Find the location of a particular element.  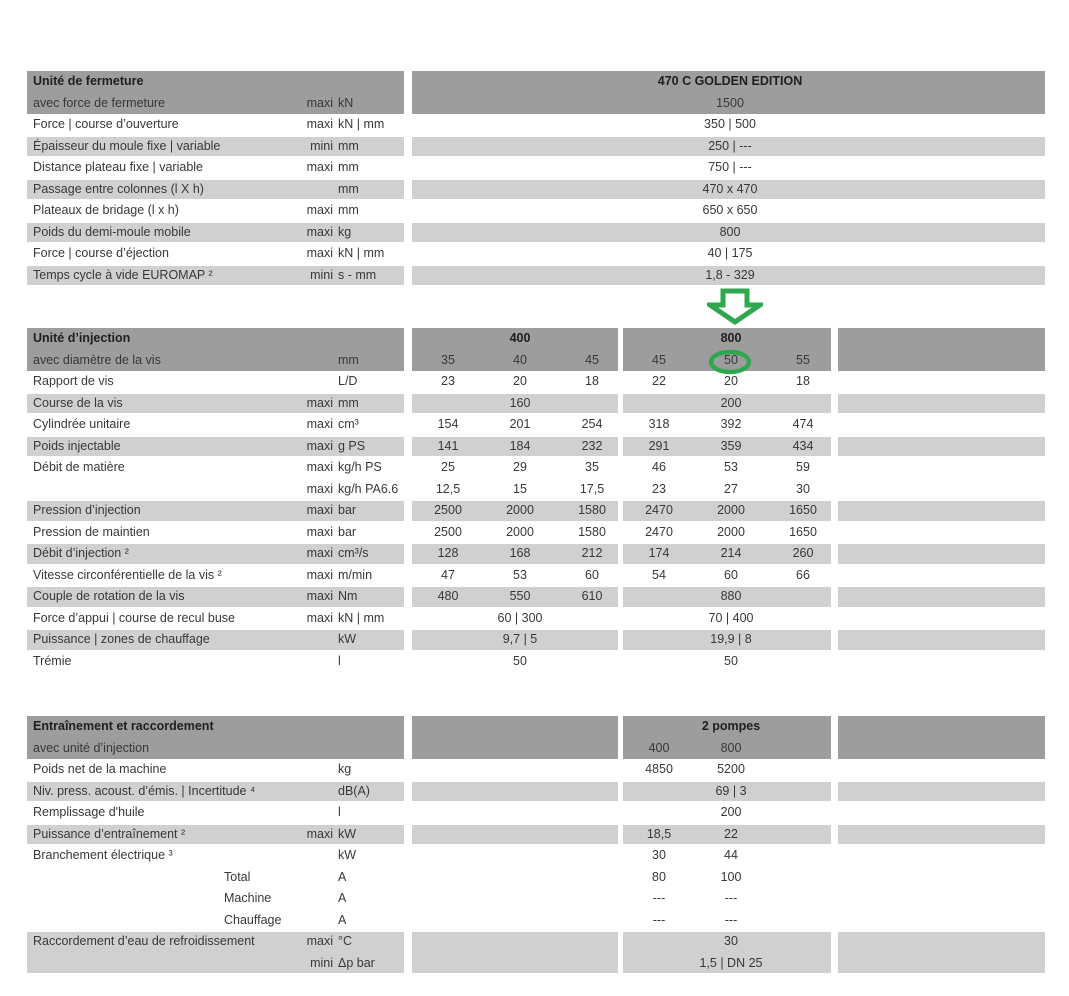

row-unit: Δp bar is located at coordinates (356, 962).